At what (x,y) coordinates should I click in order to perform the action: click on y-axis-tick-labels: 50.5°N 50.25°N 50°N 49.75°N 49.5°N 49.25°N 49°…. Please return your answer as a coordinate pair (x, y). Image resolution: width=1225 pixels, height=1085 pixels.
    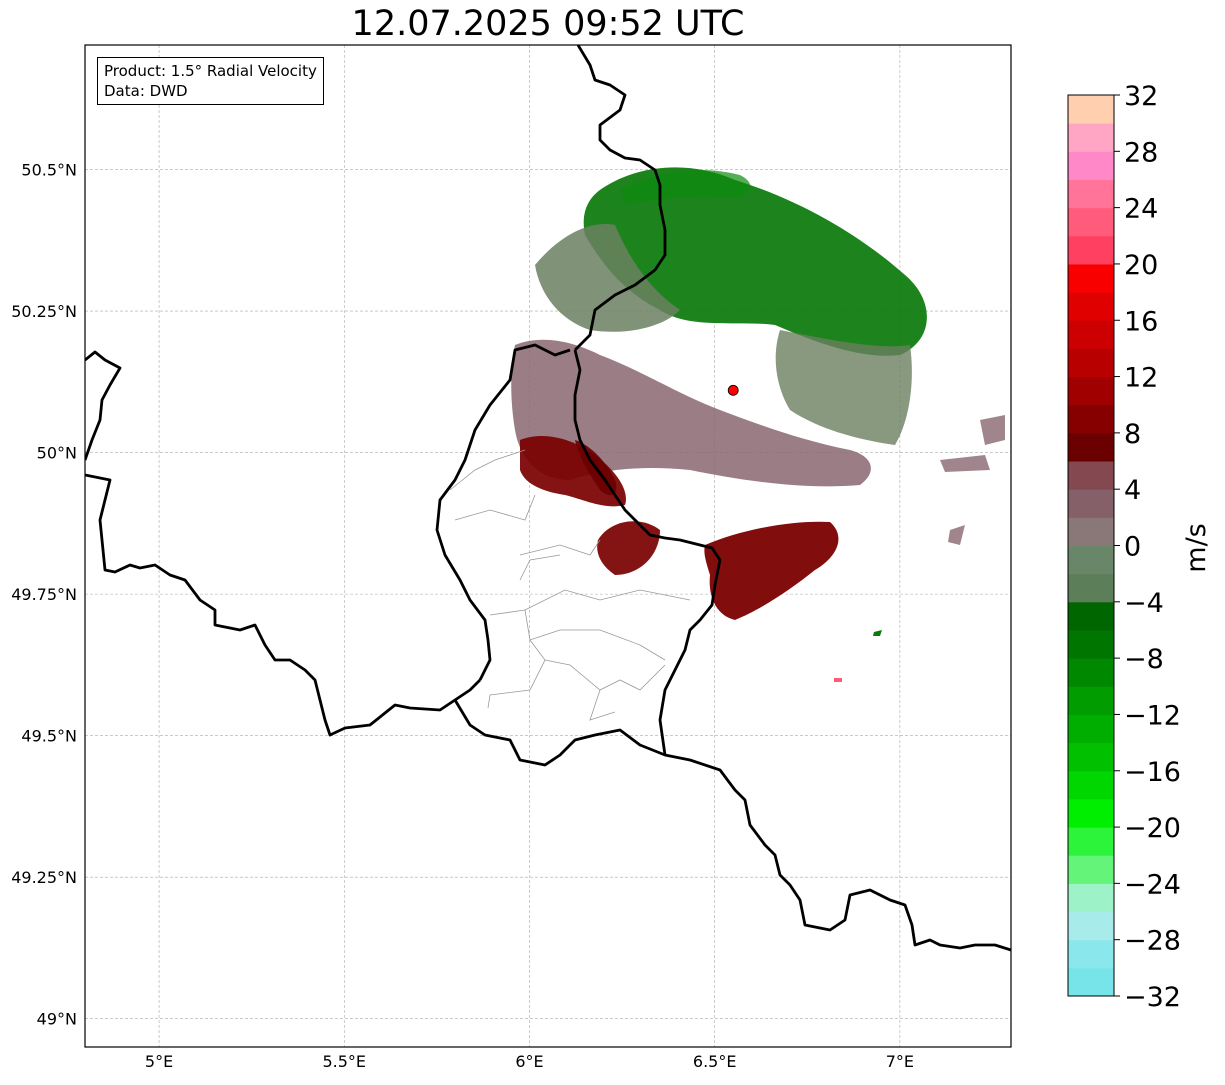
    Looking at the image, I should click on (44, 595).